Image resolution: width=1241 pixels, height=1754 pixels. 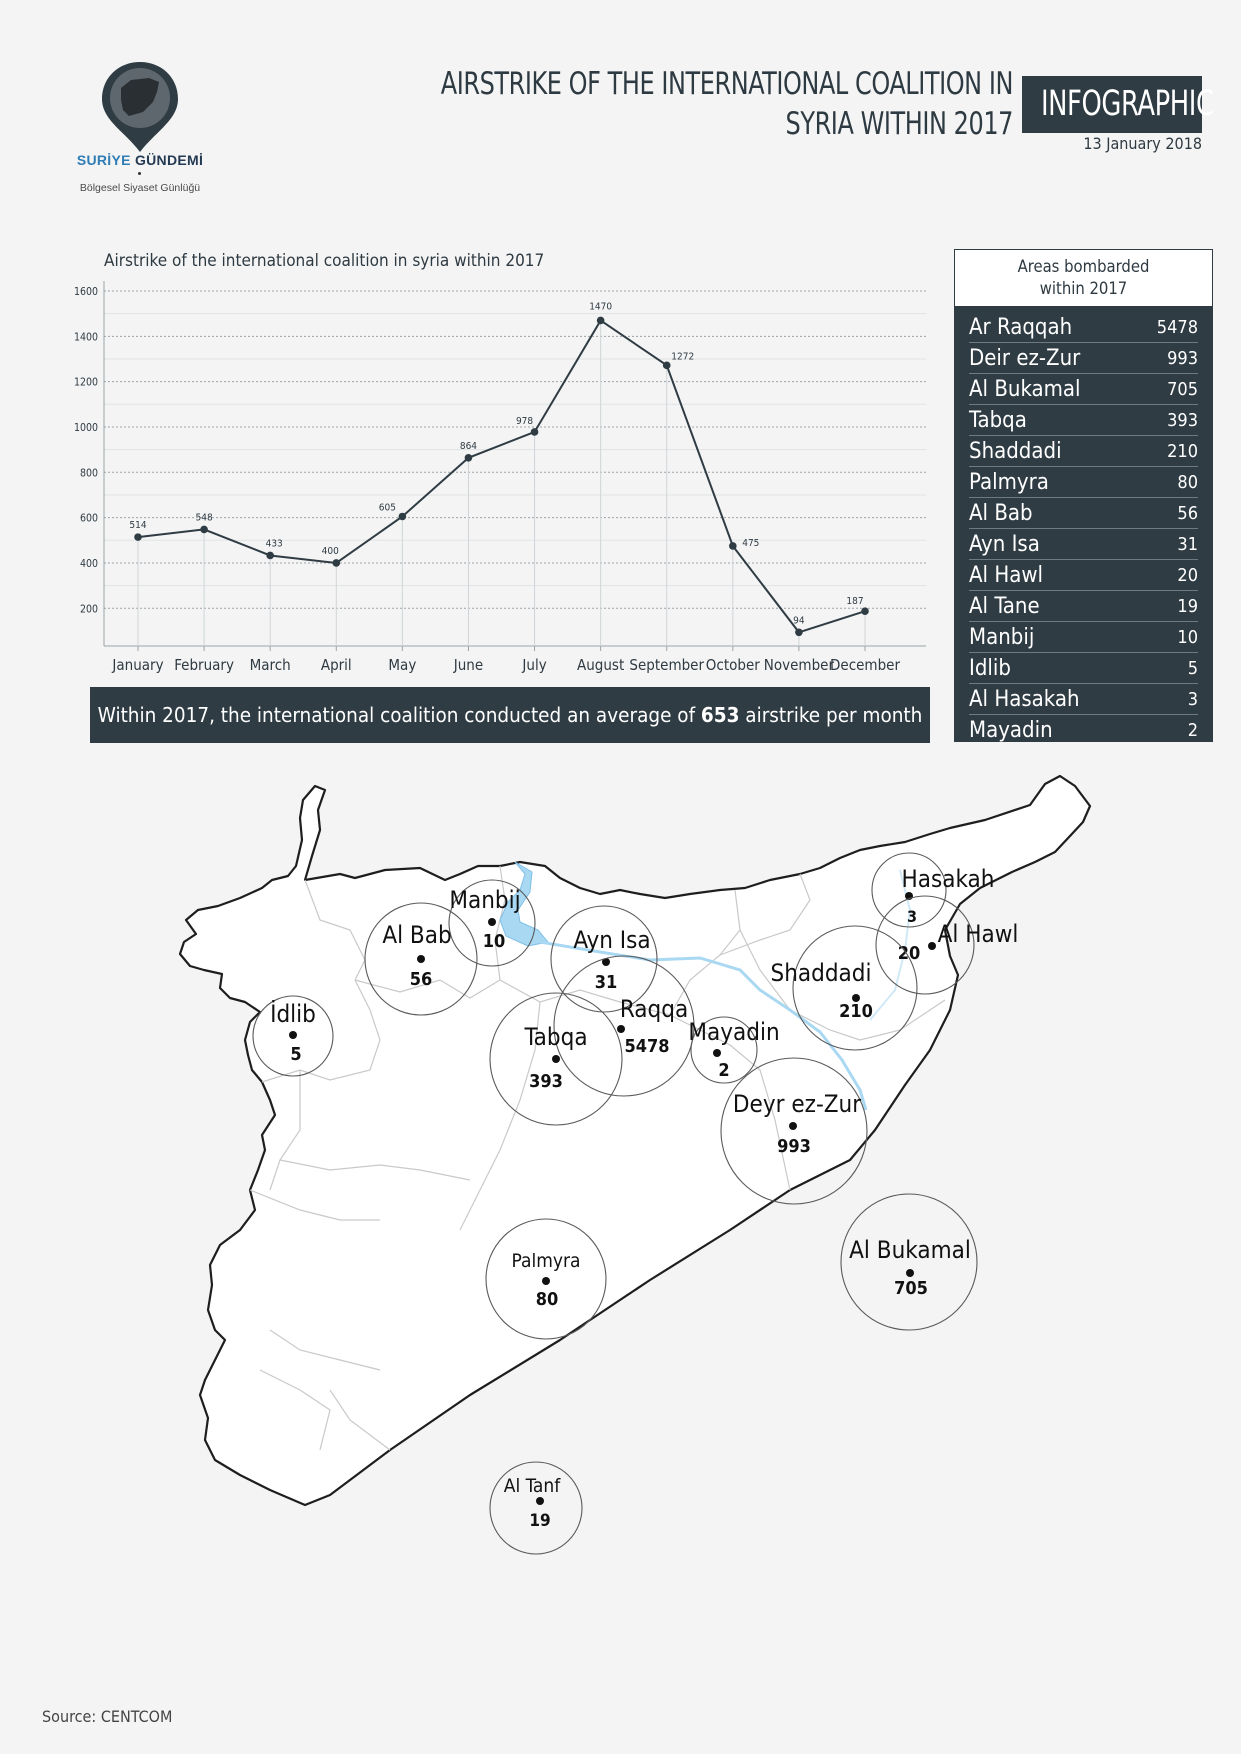 What do you see at coordinates (854, 601) in the screenshot?
I see `data-label: 187` at bounding box center [854, 601].